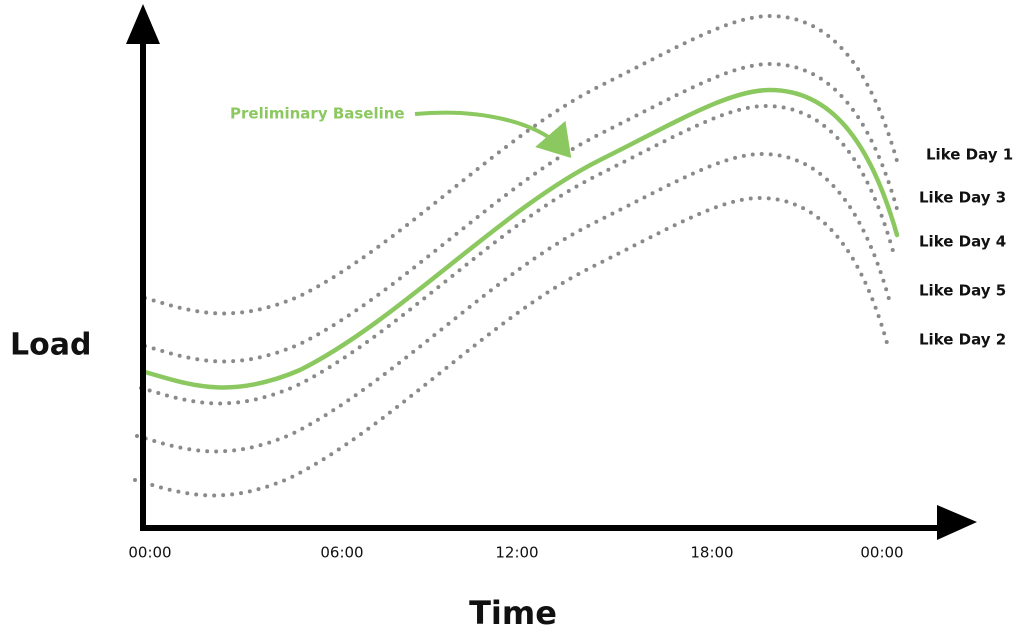  Describe the element at coordinates (143, 24) in the screenshot. I see `y-axis-arrow` at that location.